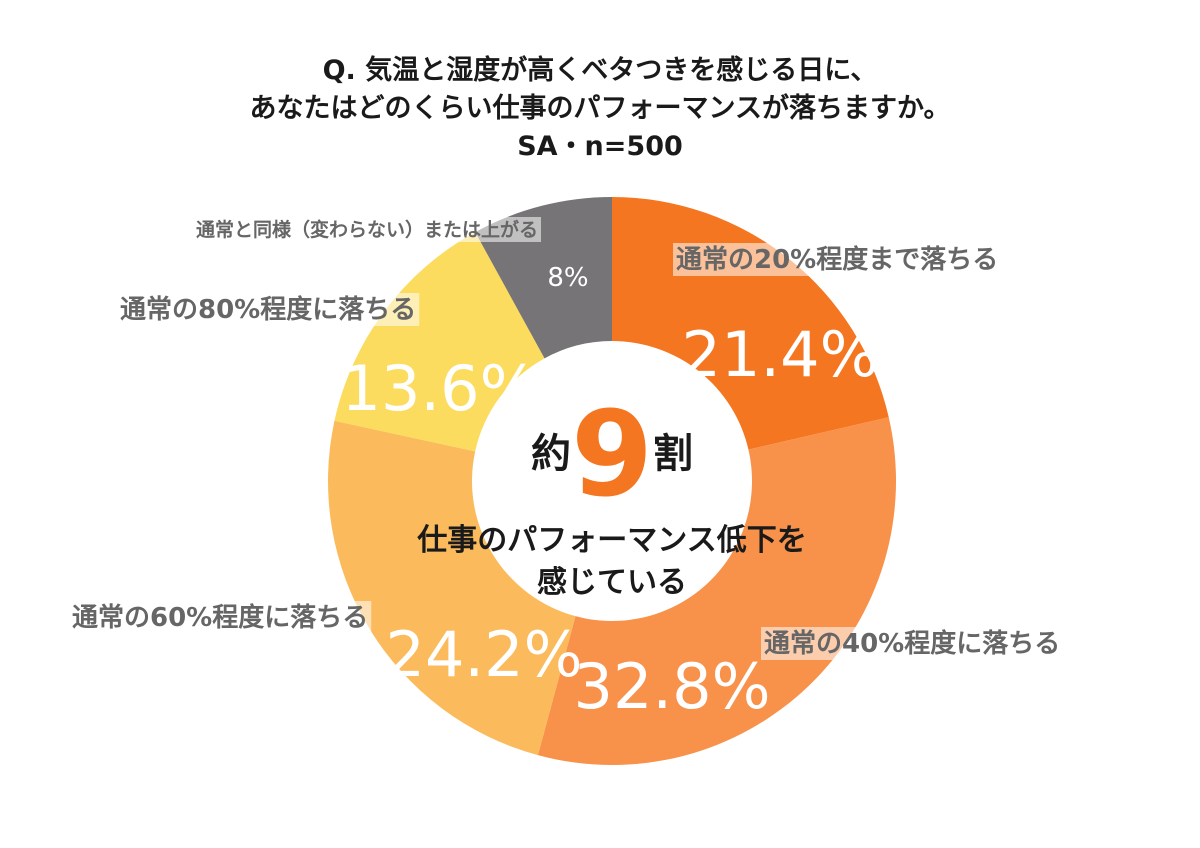  Describe the element at coordinates (550, 454) in the screenshot. I see `center-prefix: 約` at that location.